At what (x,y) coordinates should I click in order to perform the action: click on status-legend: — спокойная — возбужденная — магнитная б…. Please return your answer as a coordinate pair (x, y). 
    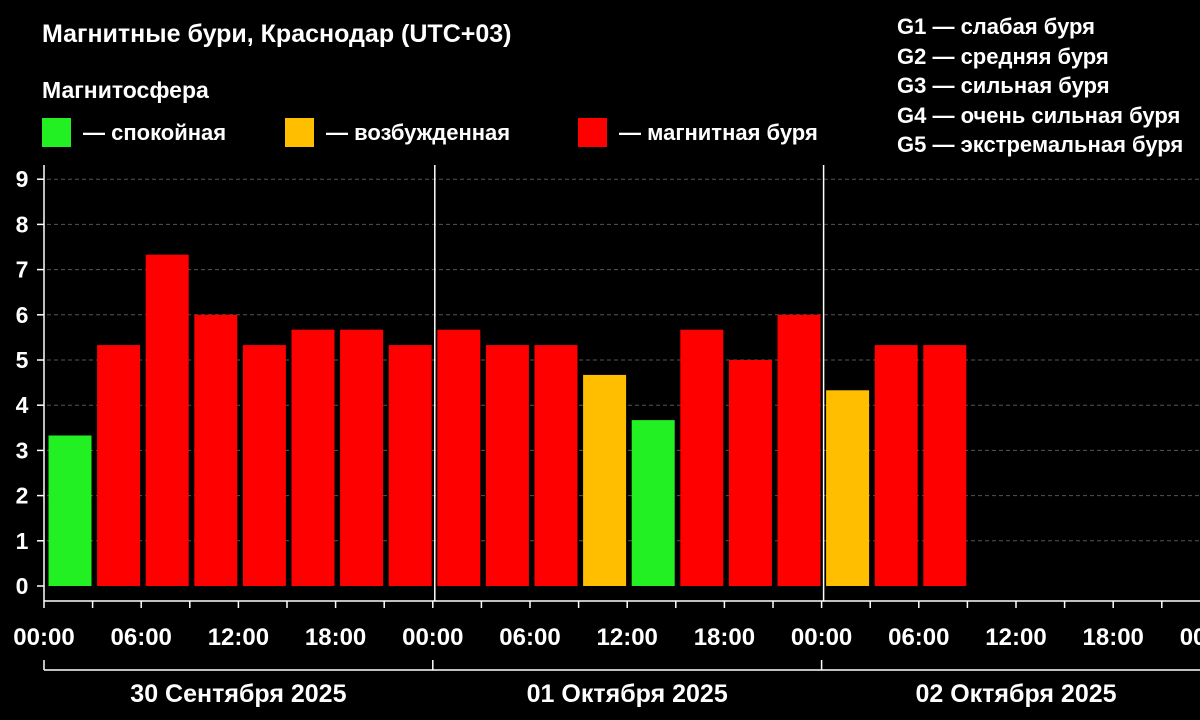
    Looking at the image, I should click on (452, 135).